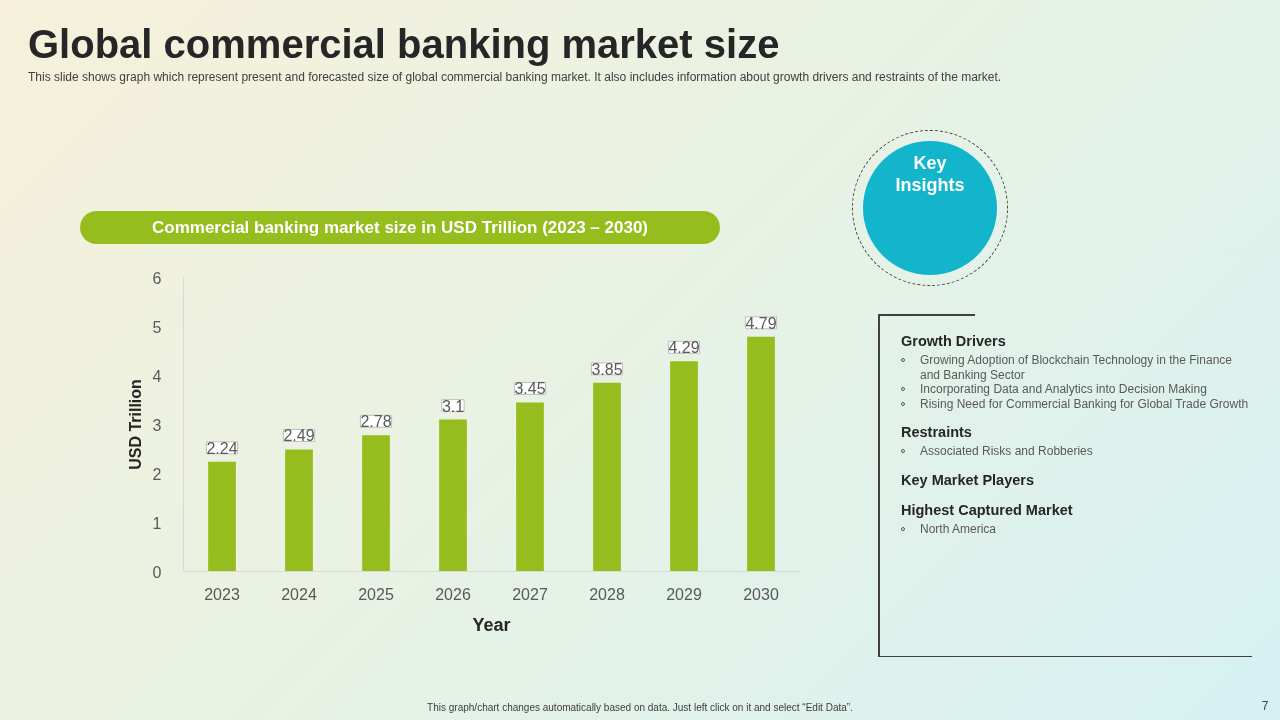 Image resolution: width=1280 pixels, height=720 pixels. What do you see at coordinates (607, 594) in the screenshot?
I see `x-tick-label: 2028` at bounding box center [607, 594].